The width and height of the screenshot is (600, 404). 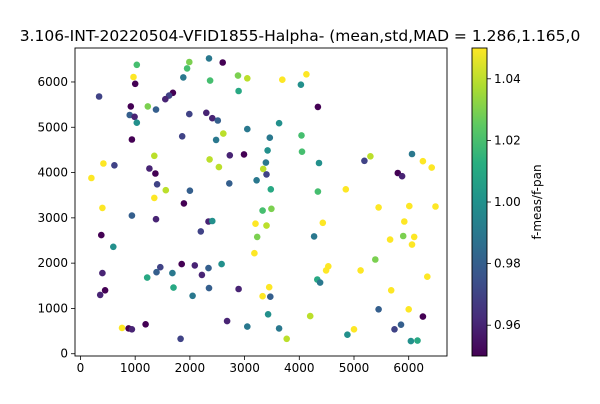 What do you see at coordinates (507, 140) in the screenshot?
I see `colorbar-tick-label: 1.02` at bounding box center [507, 140].